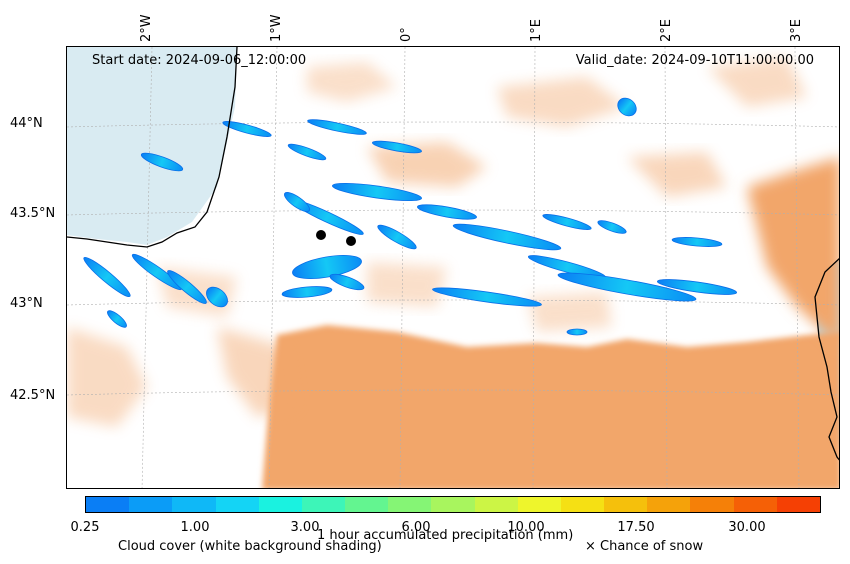  I want to click on colorbar-tick-label: 17.50, so click(636, 527).